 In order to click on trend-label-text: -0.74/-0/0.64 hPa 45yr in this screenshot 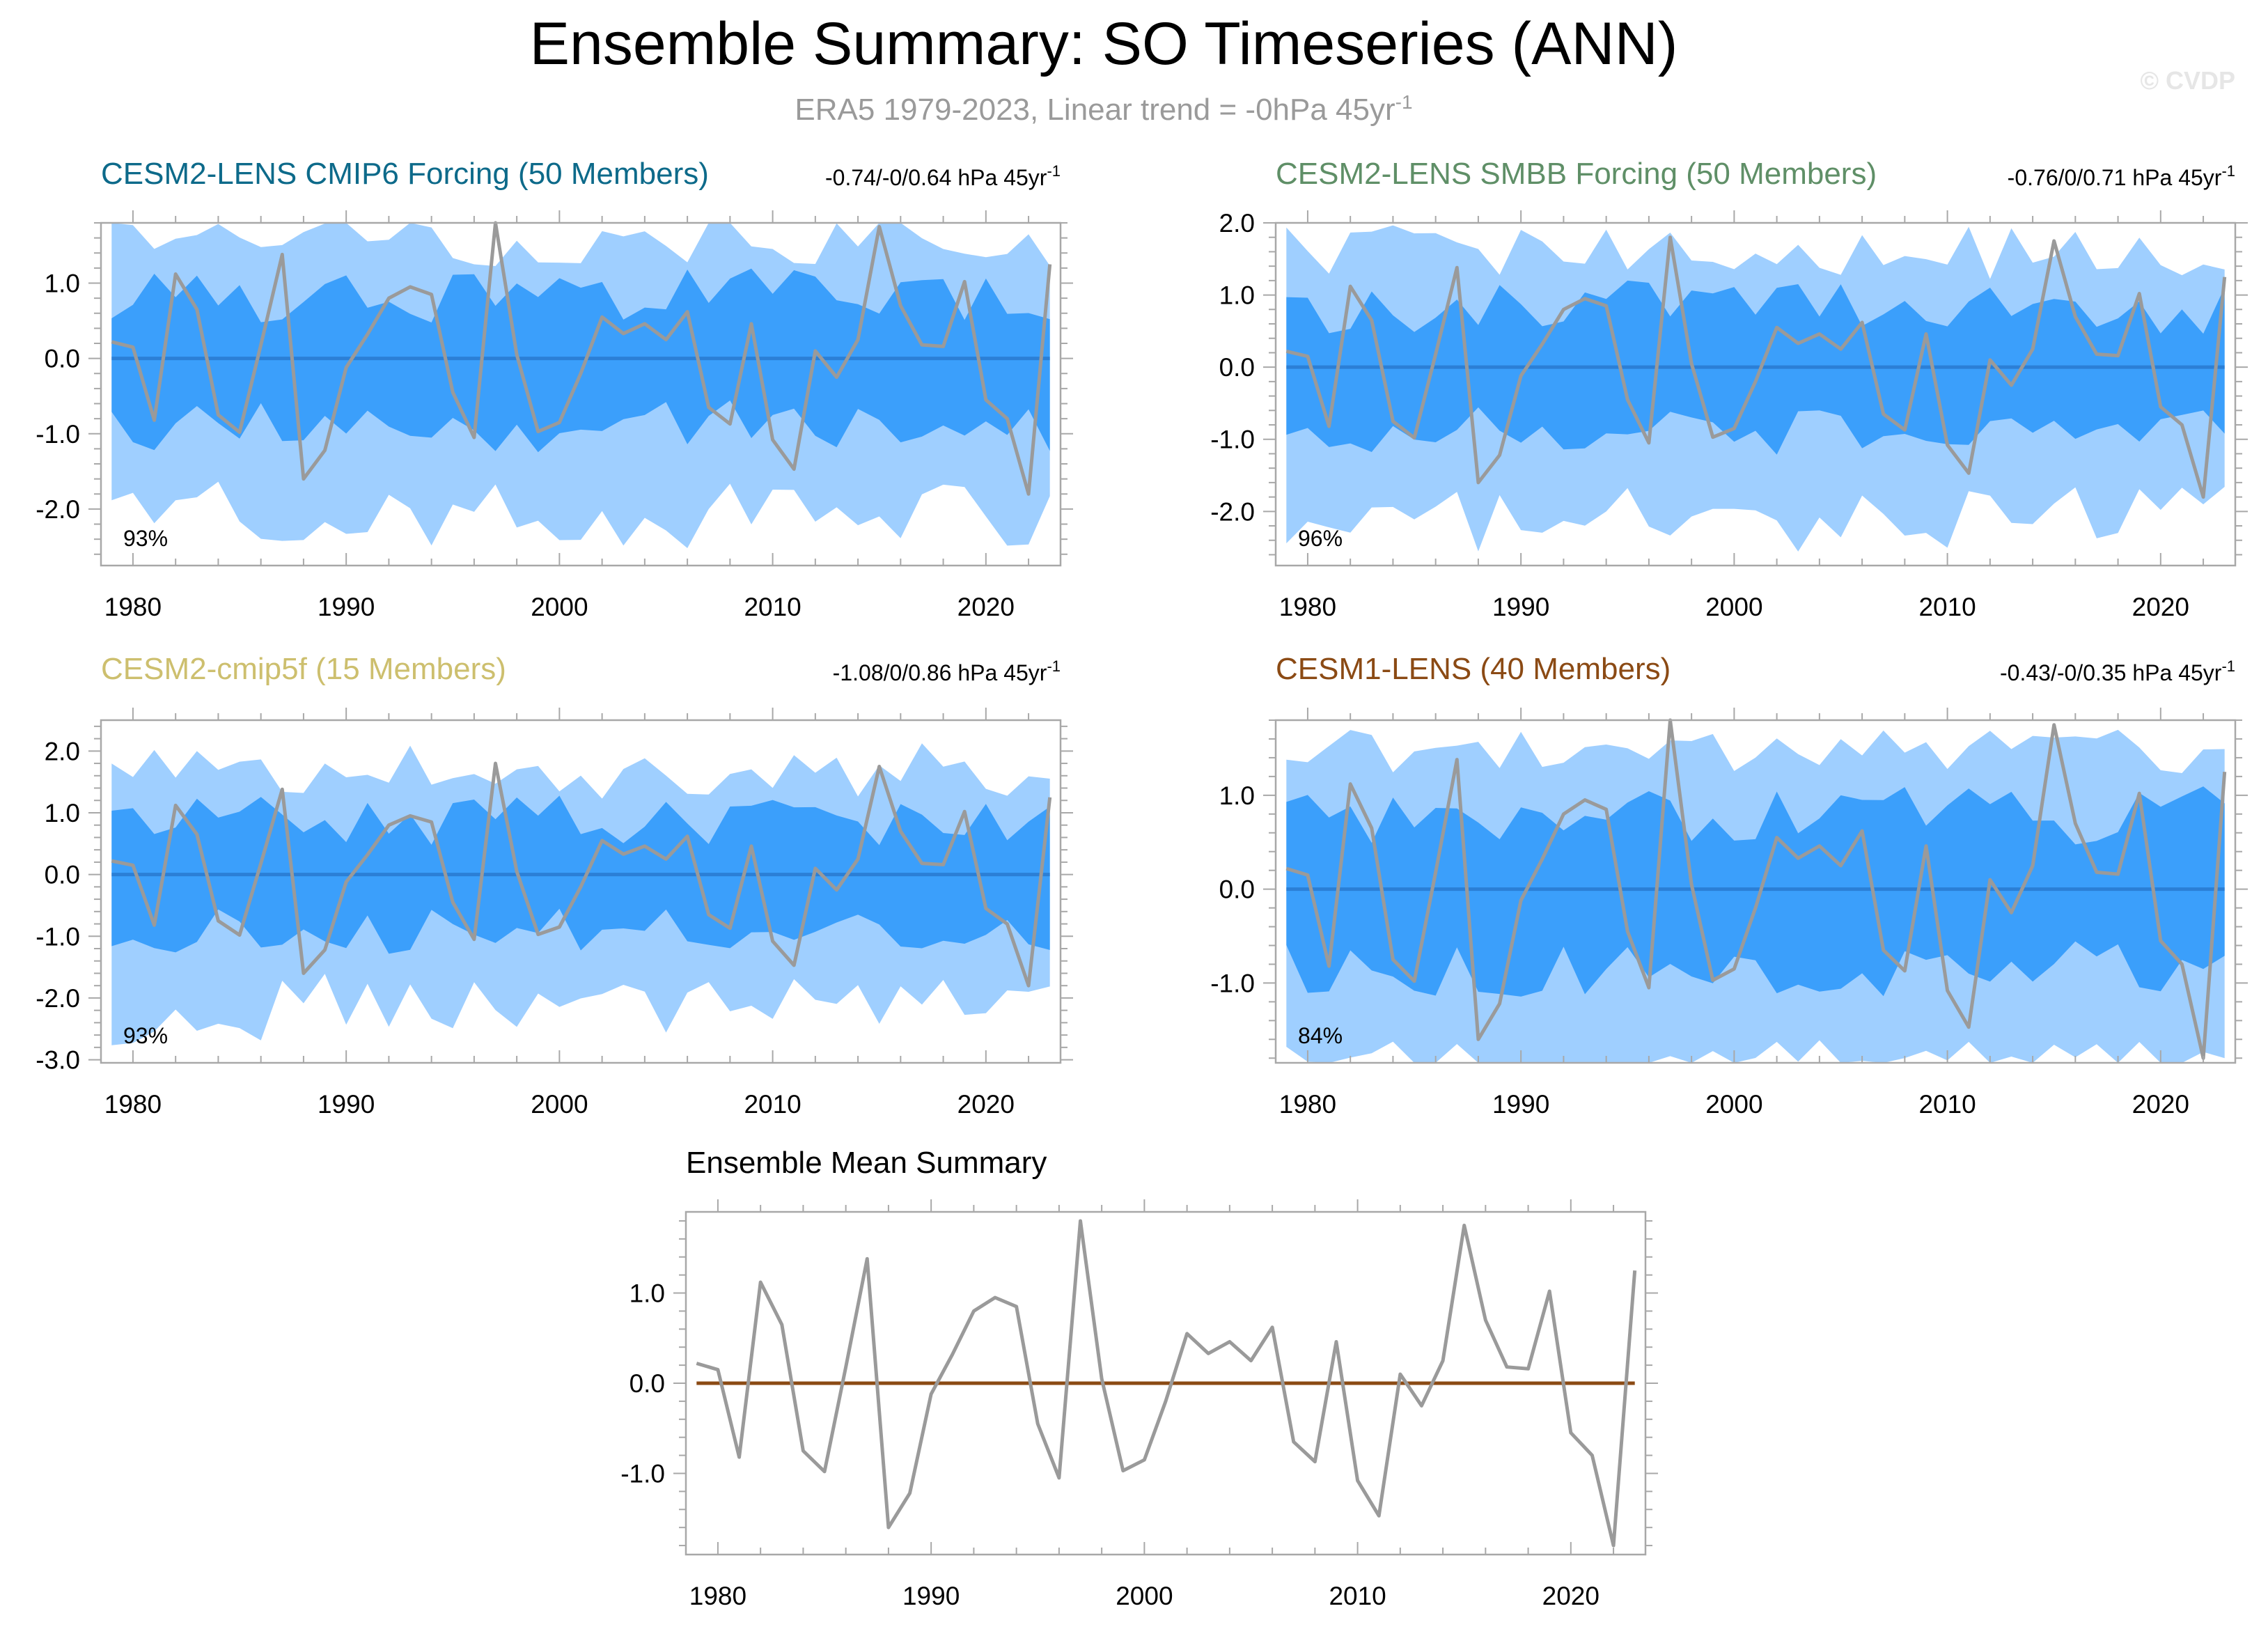, I will do `click(936, 177)`.